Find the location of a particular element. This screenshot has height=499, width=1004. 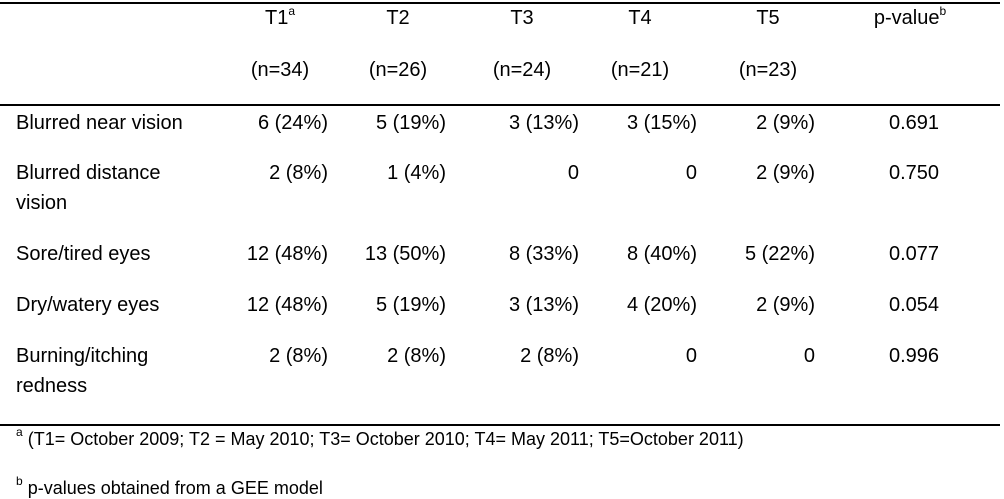

cell: 6 (24%) is located at coordinates (292, 123).